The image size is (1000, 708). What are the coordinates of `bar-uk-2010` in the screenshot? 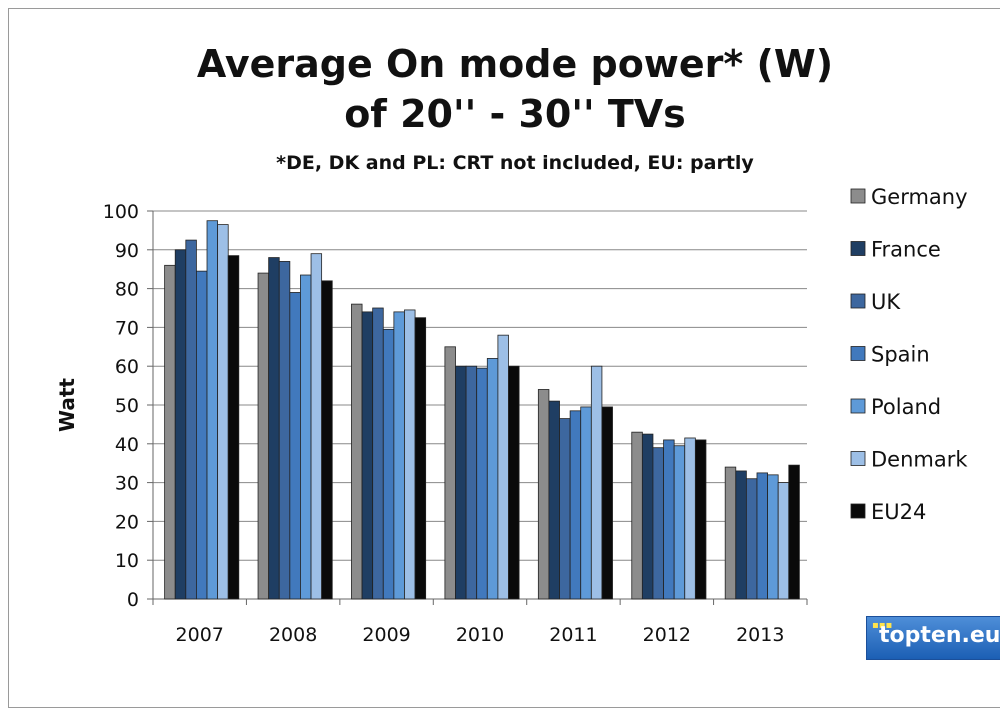 It's located at (471, 482).